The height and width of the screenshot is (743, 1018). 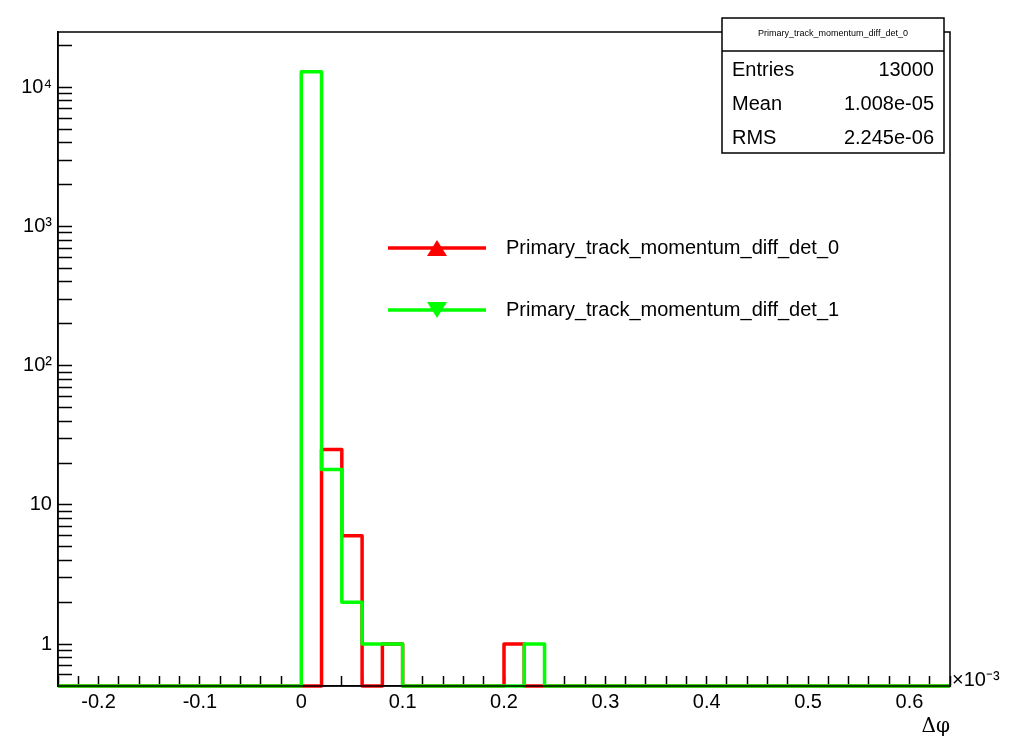 What do you see at coordinates (935, 725) in the screenshot?
I see `x-axis-title: Δφ` at bounding box center [935, 725].